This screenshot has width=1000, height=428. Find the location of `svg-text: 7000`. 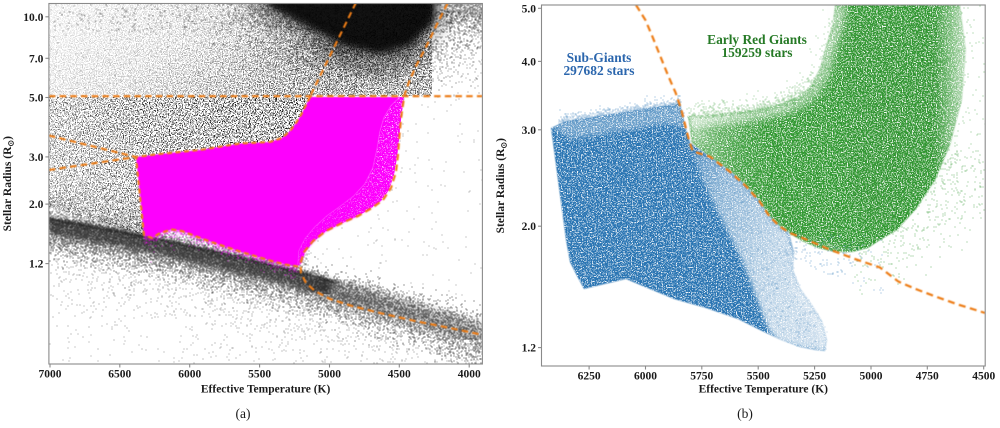

svg-text: 7000 is located at coordinates (50, 375).